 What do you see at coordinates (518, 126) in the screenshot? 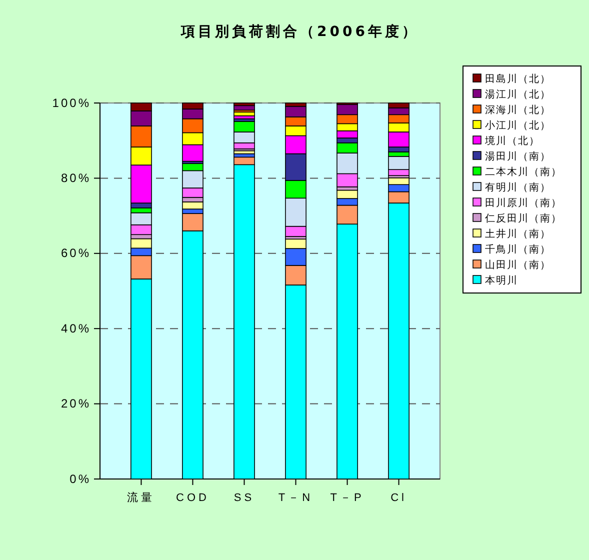
I see `legend-label: 小江川（北）` at bounding box center [518, 126].